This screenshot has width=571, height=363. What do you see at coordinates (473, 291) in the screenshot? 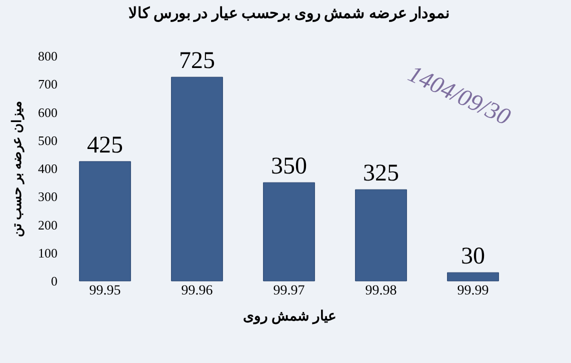
I see `x-tick-label: 99.99` at bounding box center [473, 291].